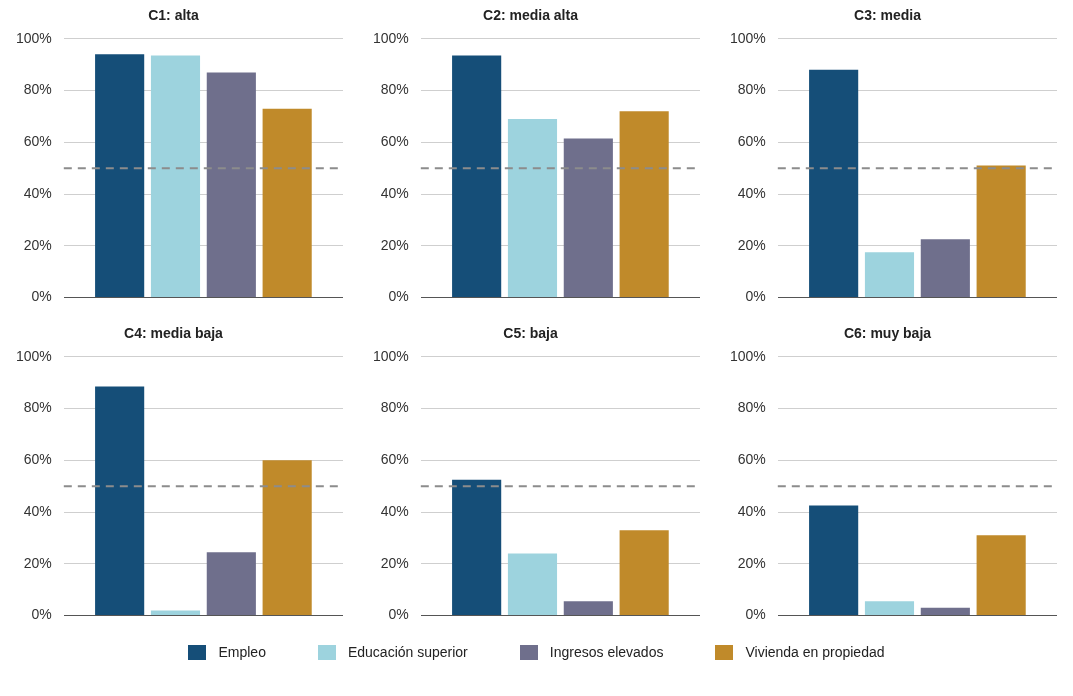 The width and height of the screenshot is (1073, 696). I want to click on legend-label: Empleo, so click(242, 652).